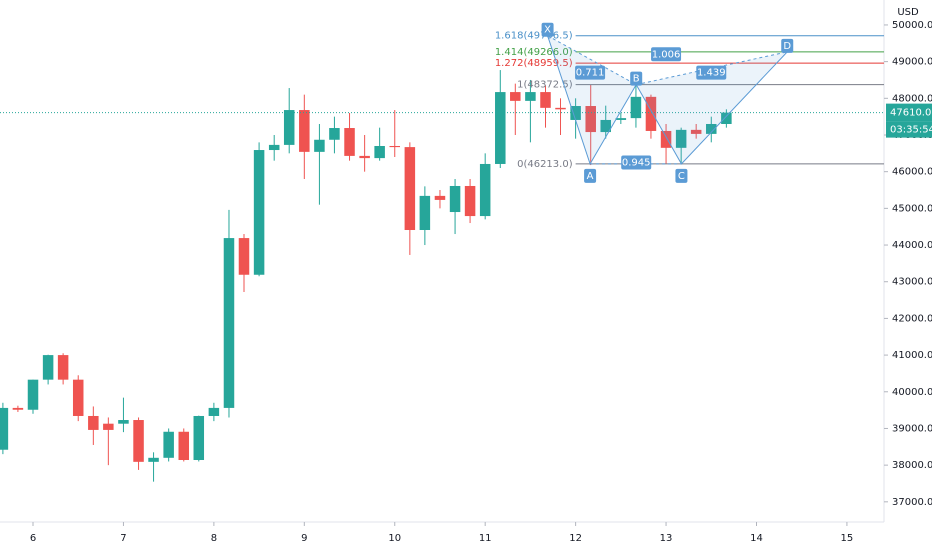 This screenshot has width=932, height=550. Describe the element at coordinates (304, 538) in the screenshot. I see `x-tick-label: 9` at that location.